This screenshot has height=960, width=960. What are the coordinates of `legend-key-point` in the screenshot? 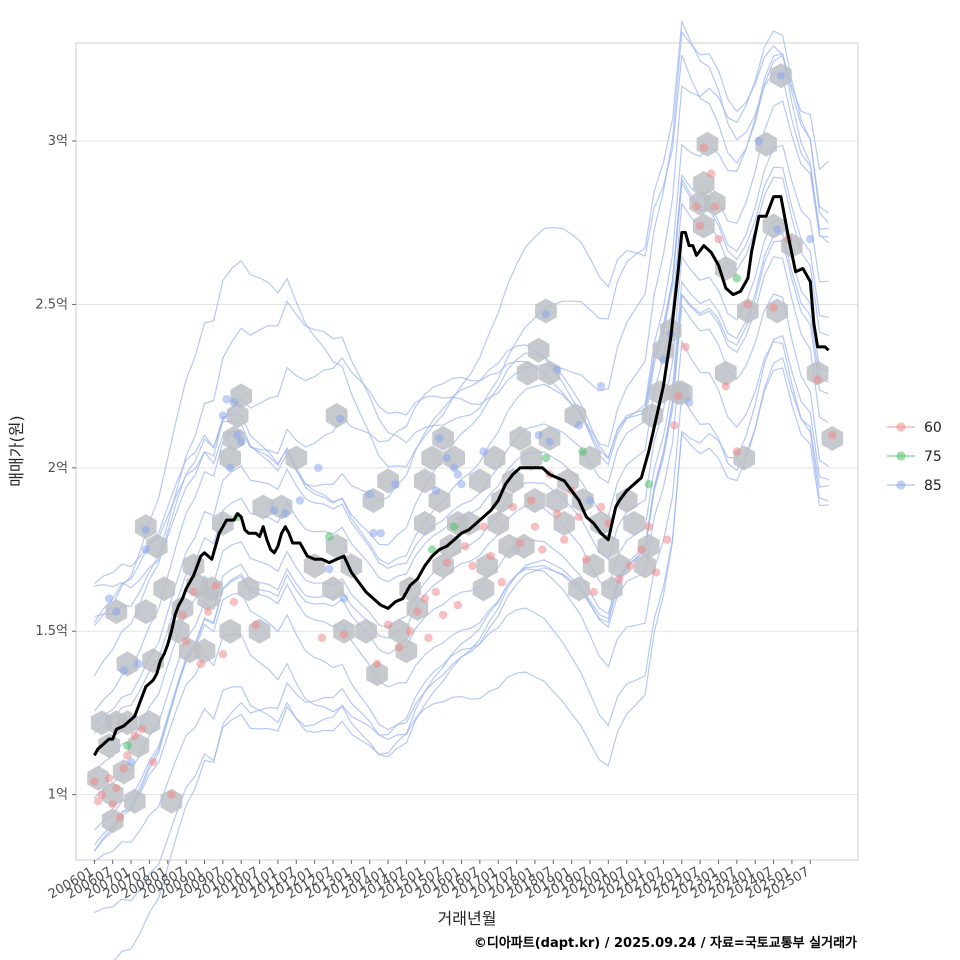 It's located at (901, 427).